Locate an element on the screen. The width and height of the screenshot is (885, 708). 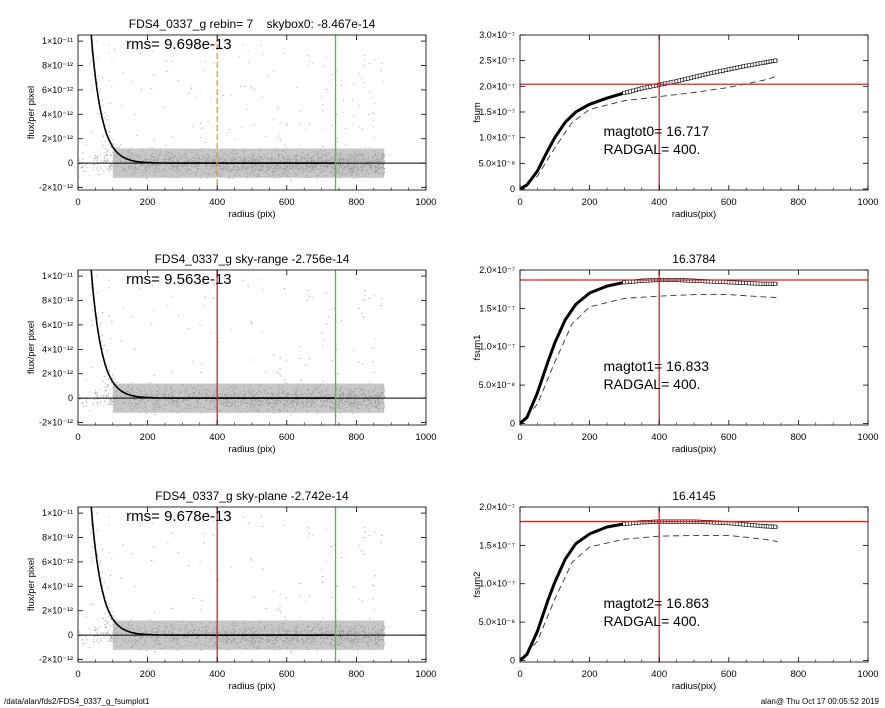
y-tick-label: 1.0×10⁻⁷ is located at coordinates (497, 138).